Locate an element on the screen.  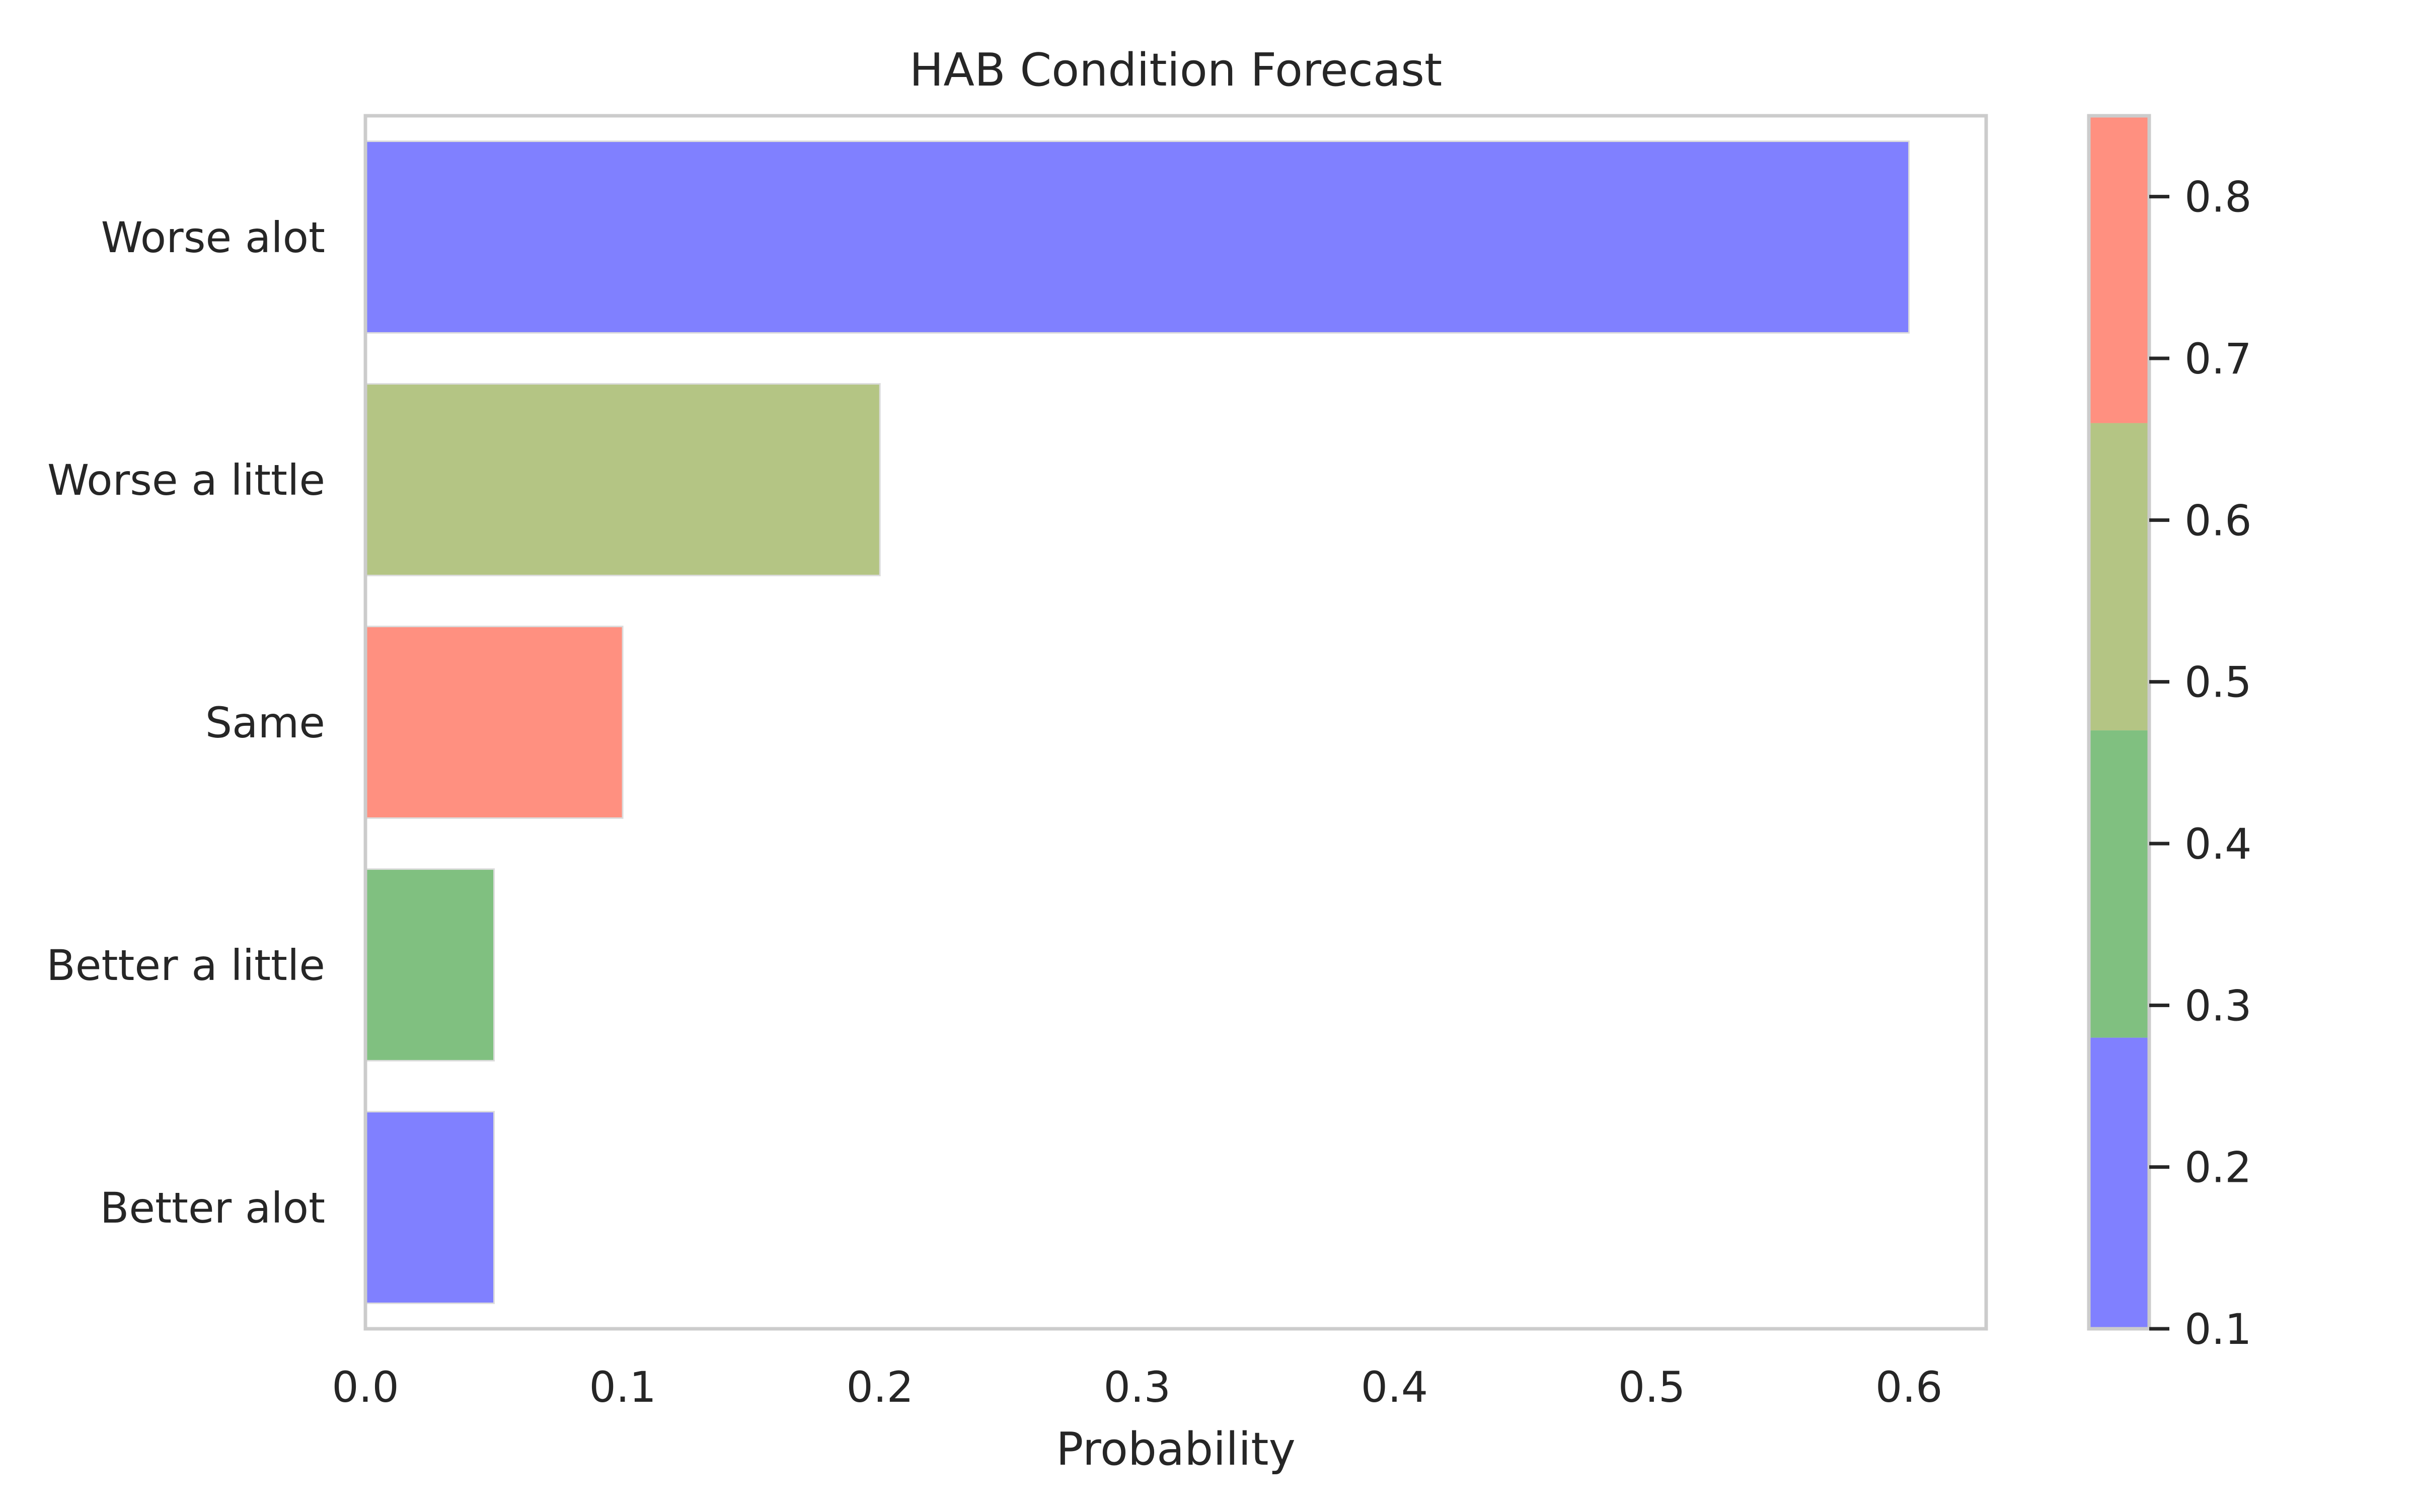
x-tick-label: 0.3 is located at coordinates (1137, 1387).